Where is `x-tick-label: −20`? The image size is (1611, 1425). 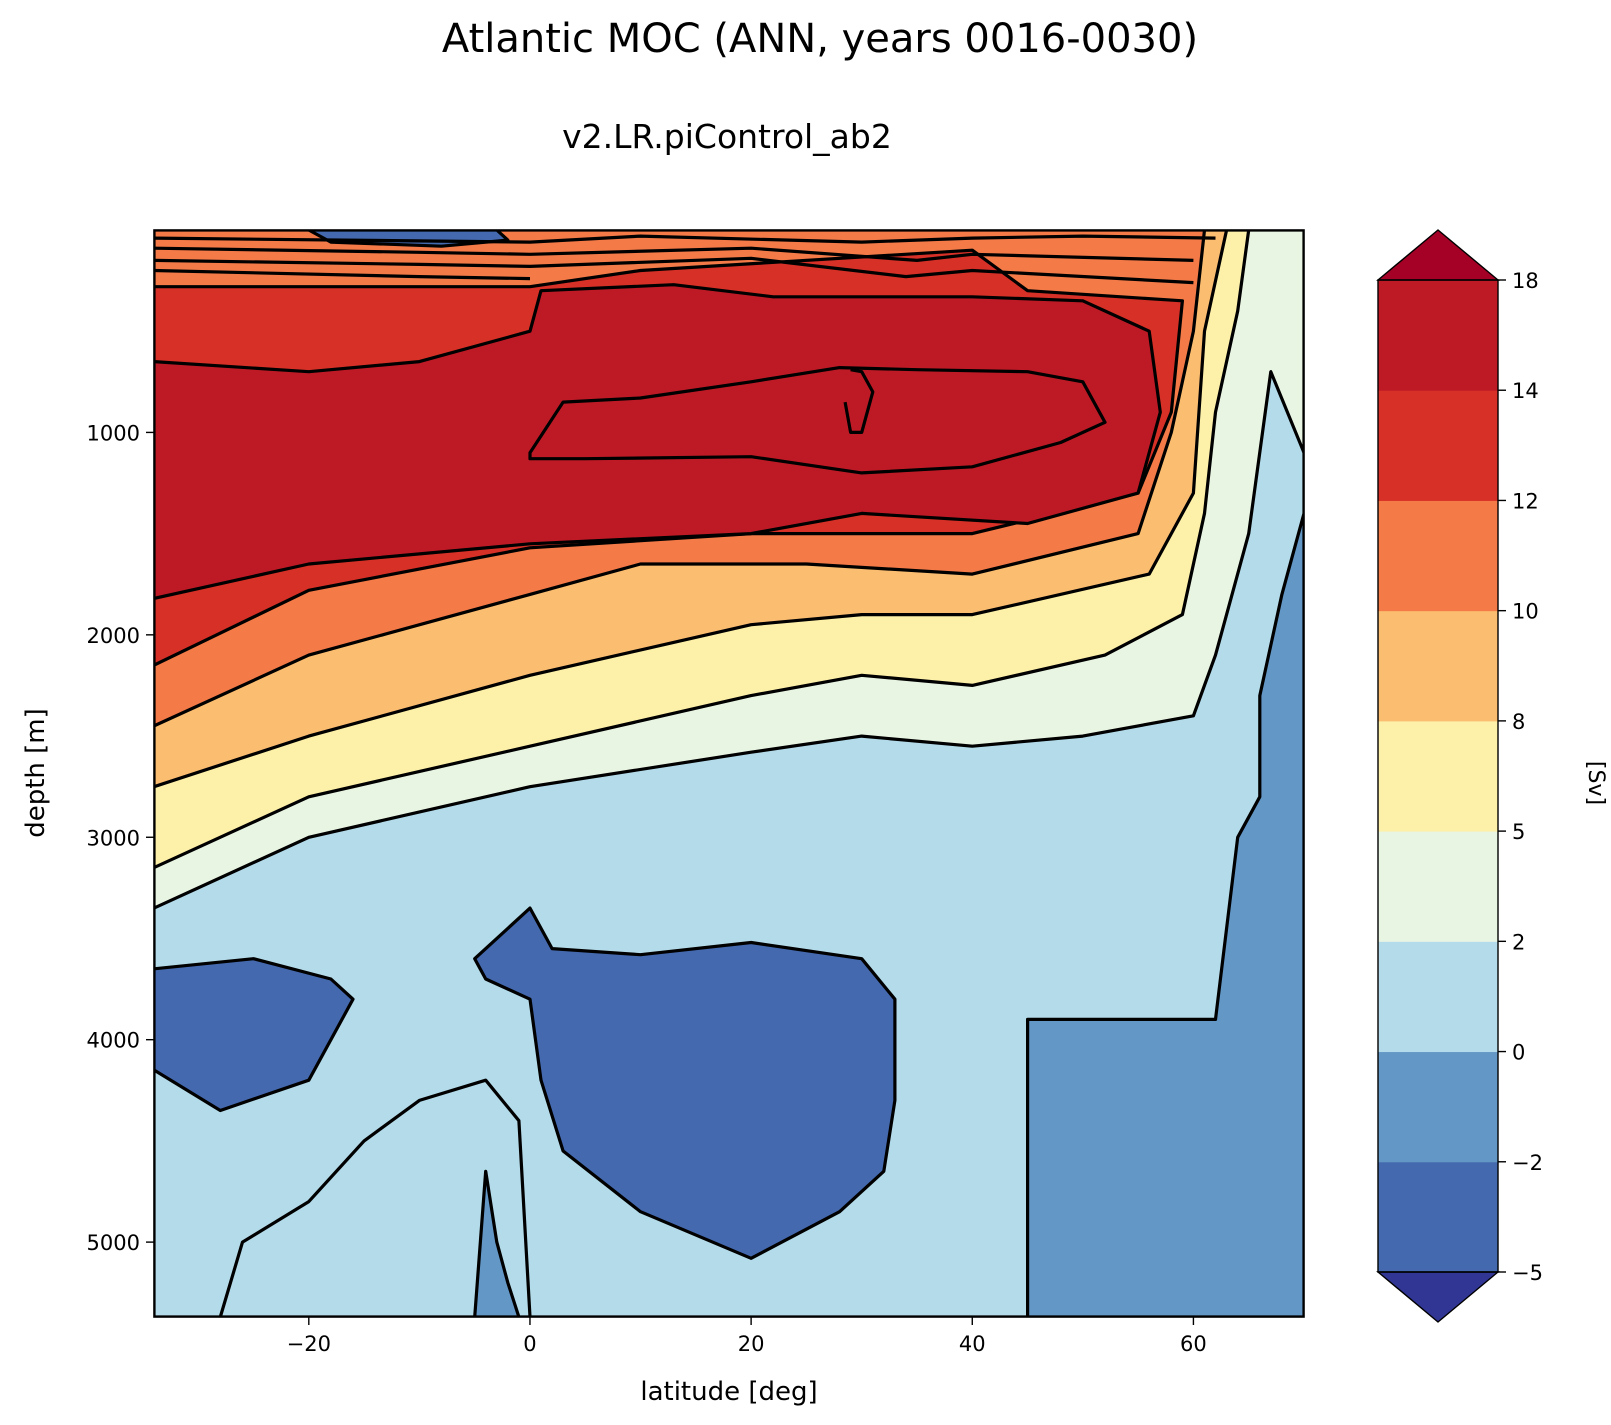
x-tick-label: −20 is located at coordinates (309, 1344).